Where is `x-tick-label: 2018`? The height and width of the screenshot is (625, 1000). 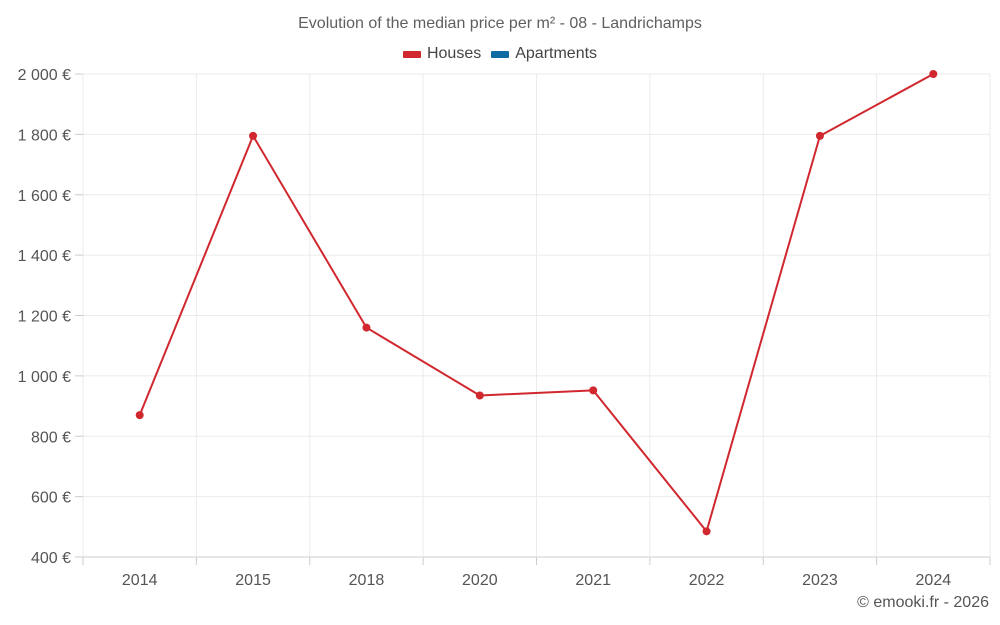 x-tick-label: 2018 is located at coordinates (367, 580).